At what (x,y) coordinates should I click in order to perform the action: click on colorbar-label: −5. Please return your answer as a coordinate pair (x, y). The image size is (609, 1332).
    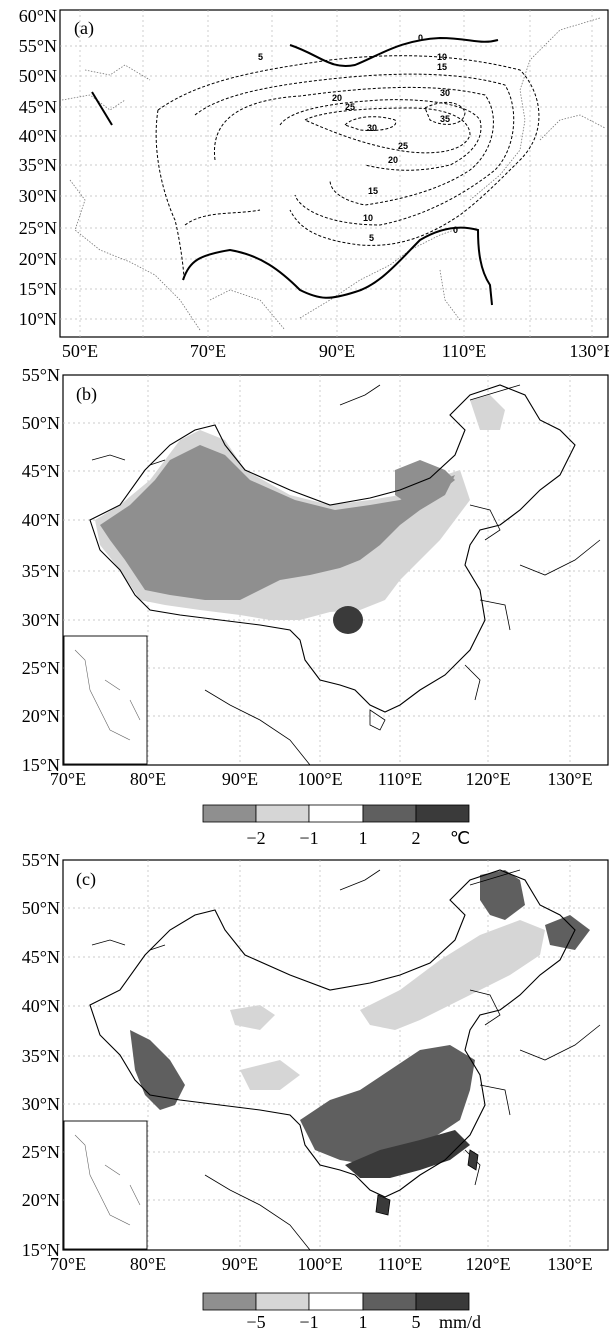
    Looking at the image, I should click on (255, 1322).